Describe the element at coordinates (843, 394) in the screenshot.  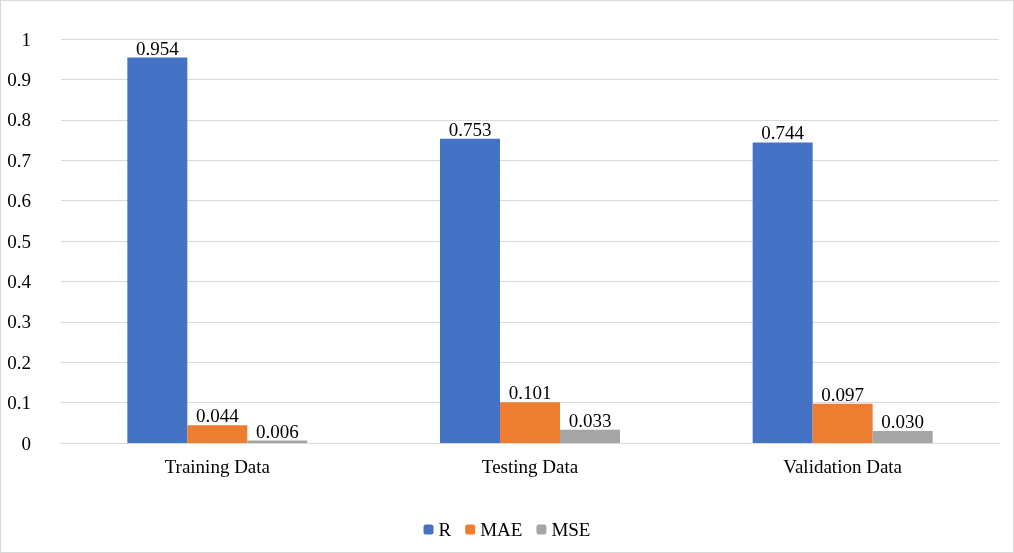
I see `data-label: 0.097` at that location.